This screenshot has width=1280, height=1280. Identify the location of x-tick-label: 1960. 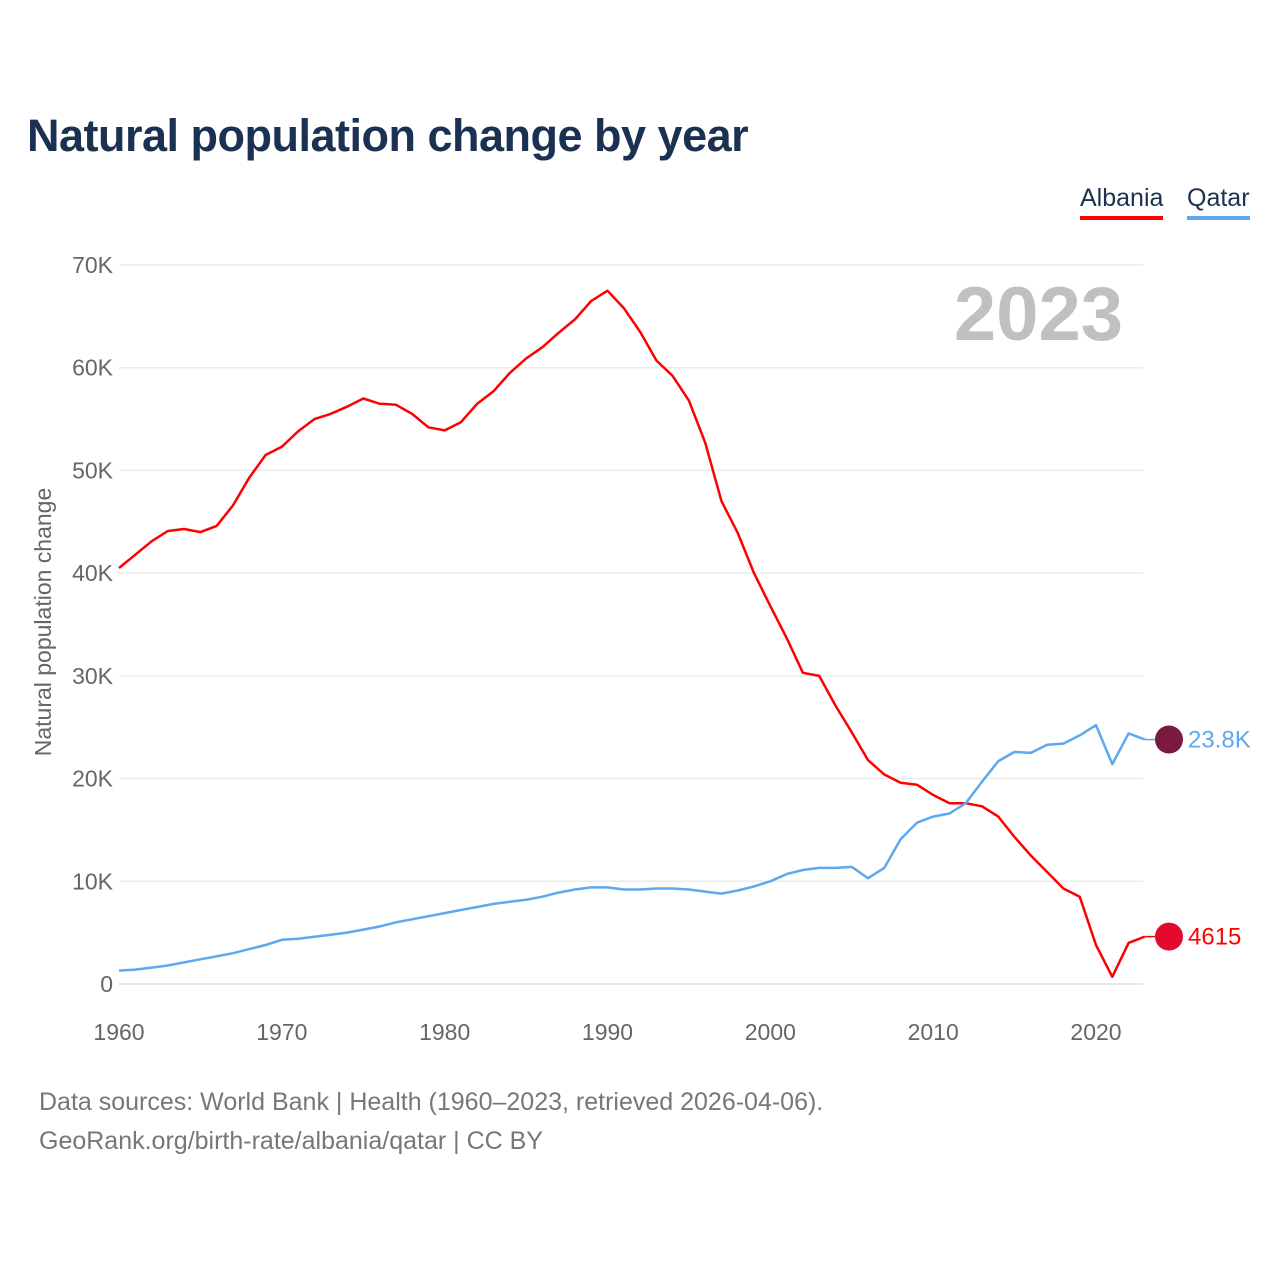
(118, 1032).